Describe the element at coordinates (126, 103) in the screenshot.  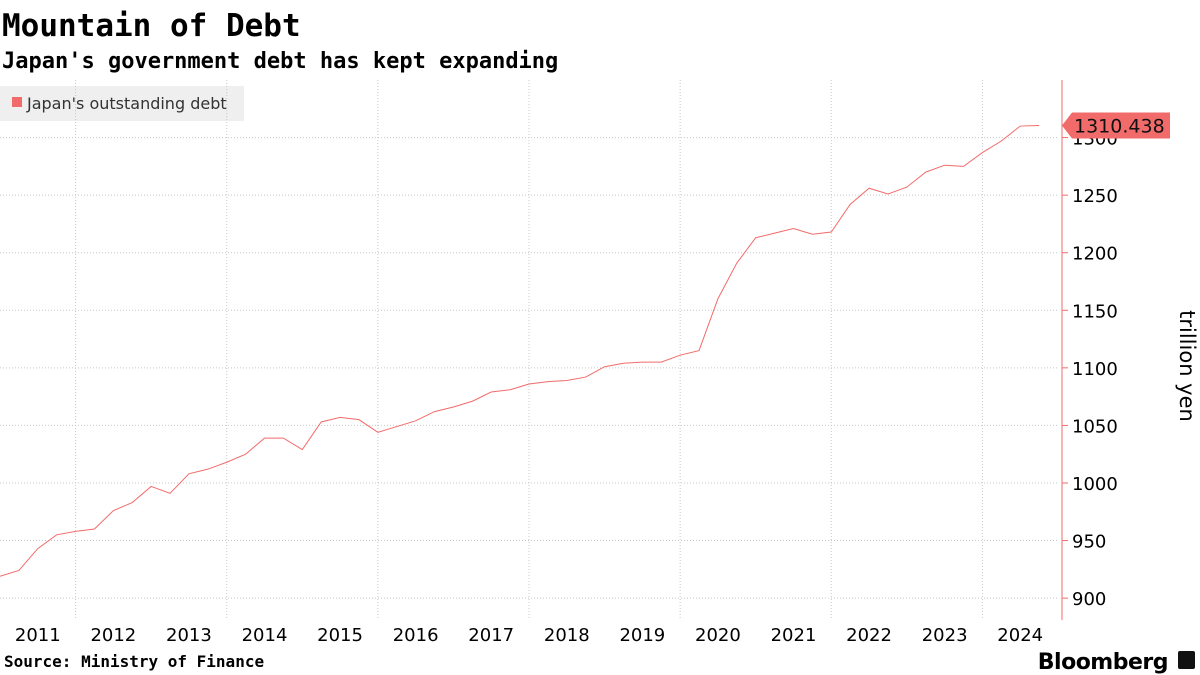
I see `legend-label: Japan's outstanding debt` at that location.